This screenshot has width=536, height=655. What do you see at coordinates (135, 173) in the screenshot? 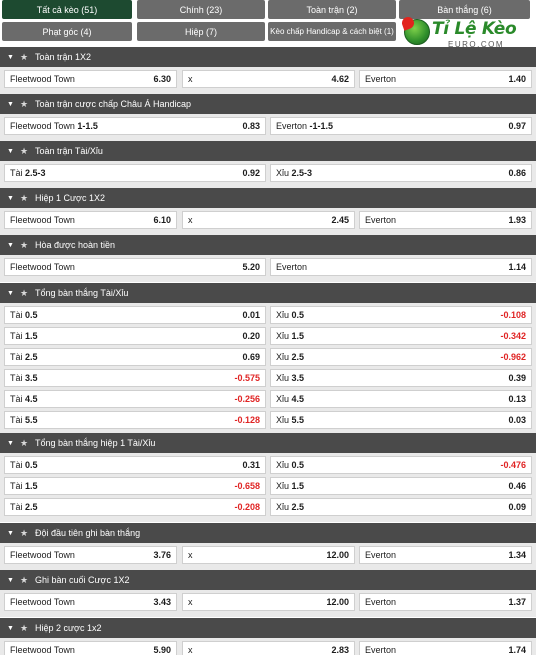
I see `odds-cell: Tài 2.5-3 0.92` at bounding box center [135, 173].